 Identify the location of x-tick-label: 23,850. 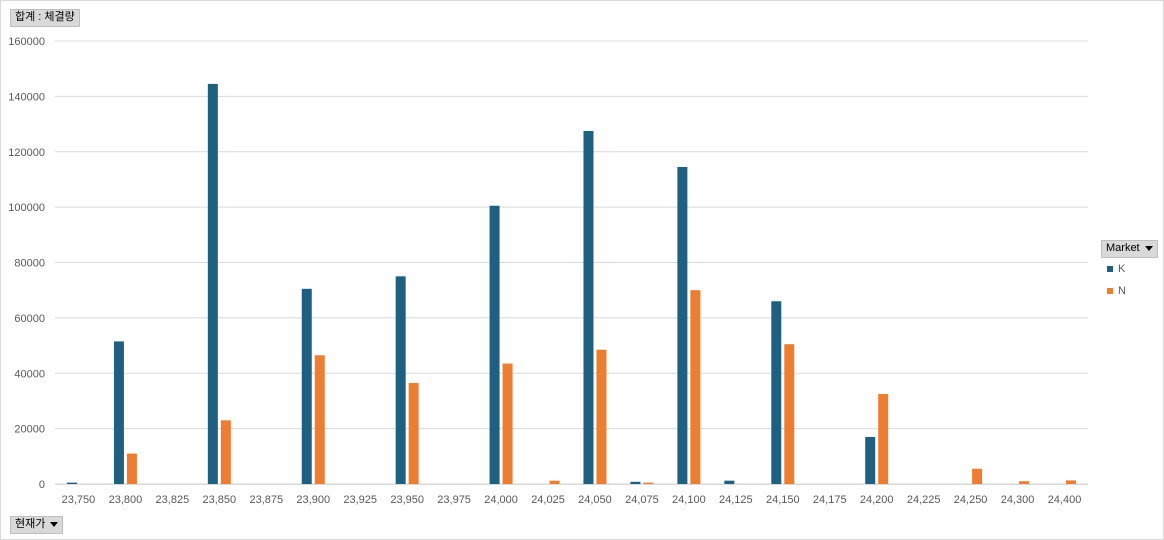
(220, 500).